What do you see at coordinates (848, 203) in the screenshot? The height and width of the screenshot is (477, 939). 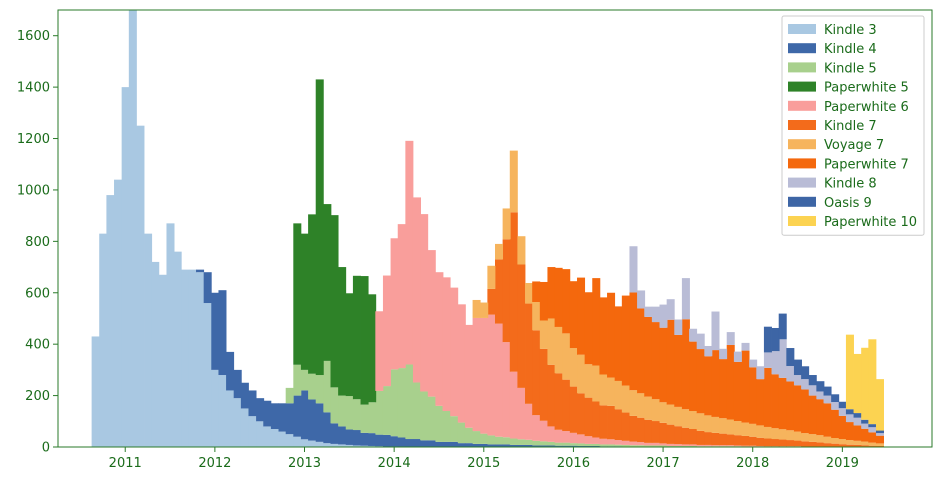 I see `legend-entry-label: Oasis 9` at bounding box center [848, 203].